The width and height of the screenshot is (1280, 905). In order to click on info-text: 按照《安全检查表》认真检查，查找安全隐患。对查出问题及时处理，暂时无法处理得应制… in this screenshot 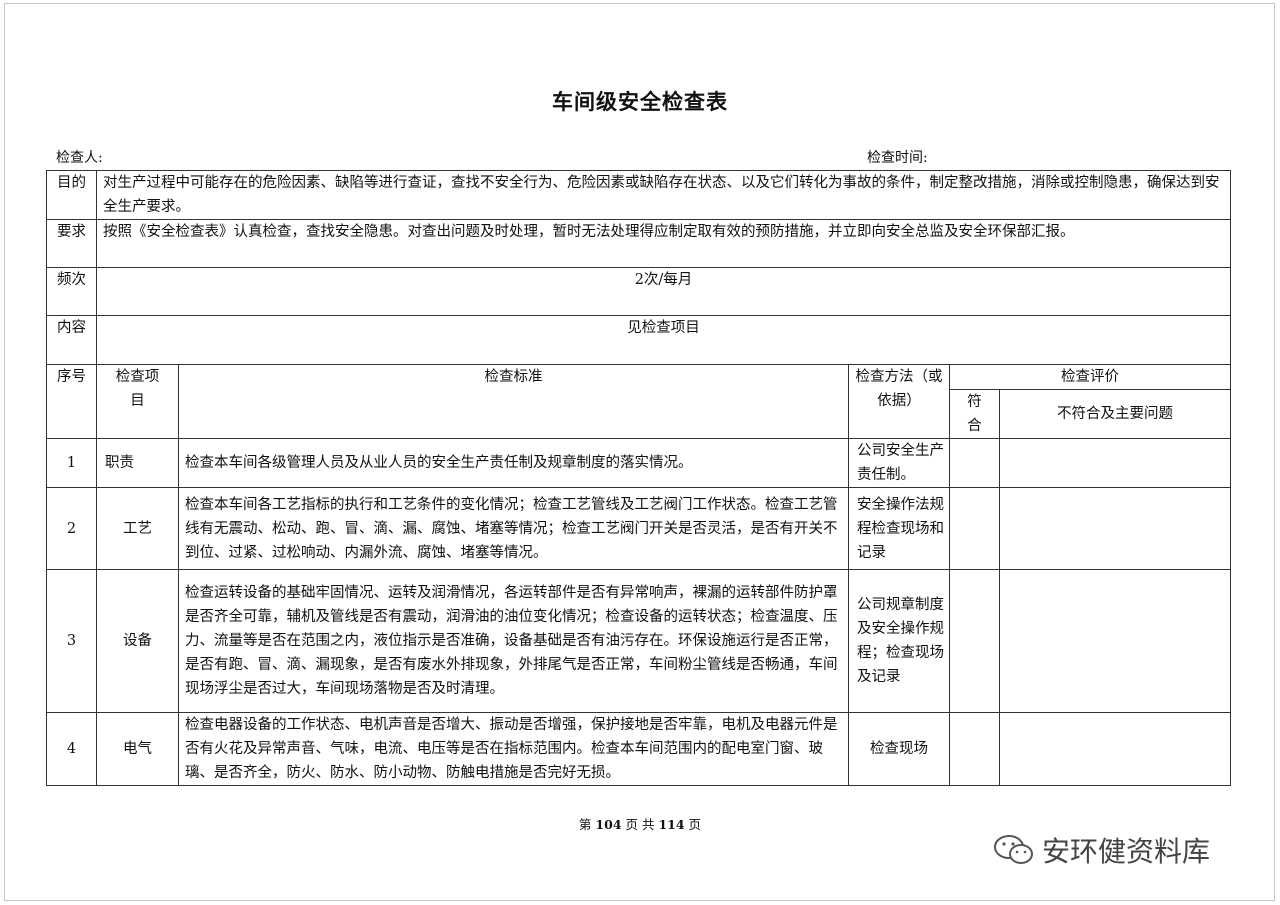, I will do `click(663, 243)`.